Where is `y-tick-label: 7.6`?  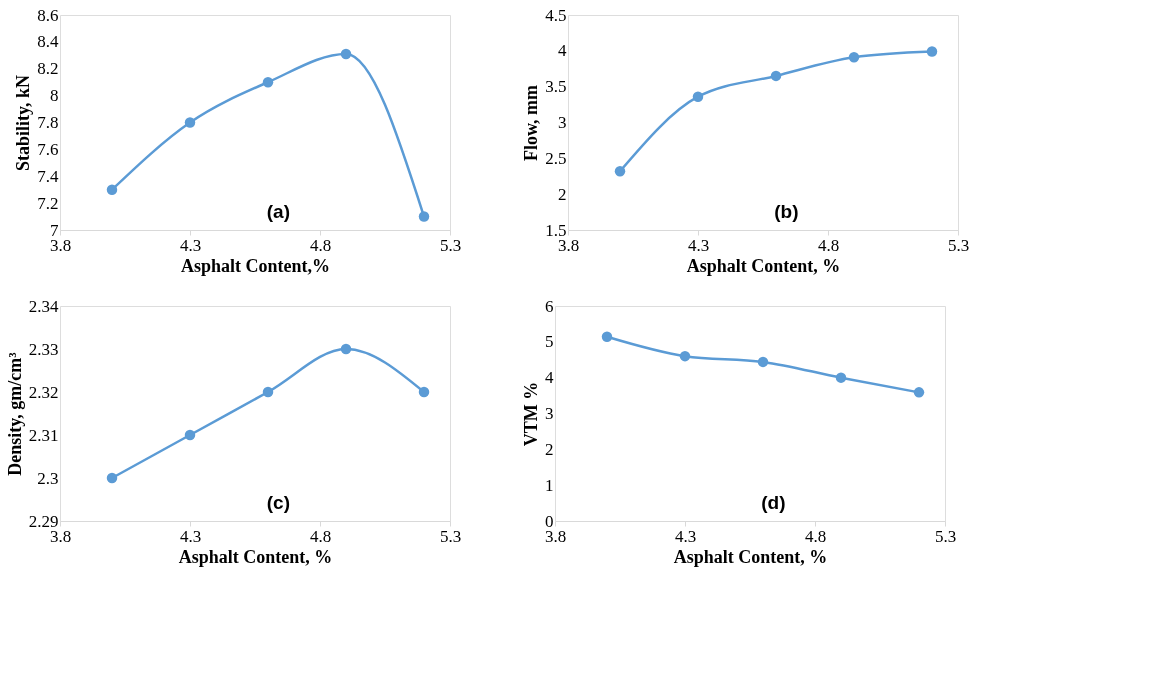 y-tick-label: 7.6 is located at coordinates (48, 149).